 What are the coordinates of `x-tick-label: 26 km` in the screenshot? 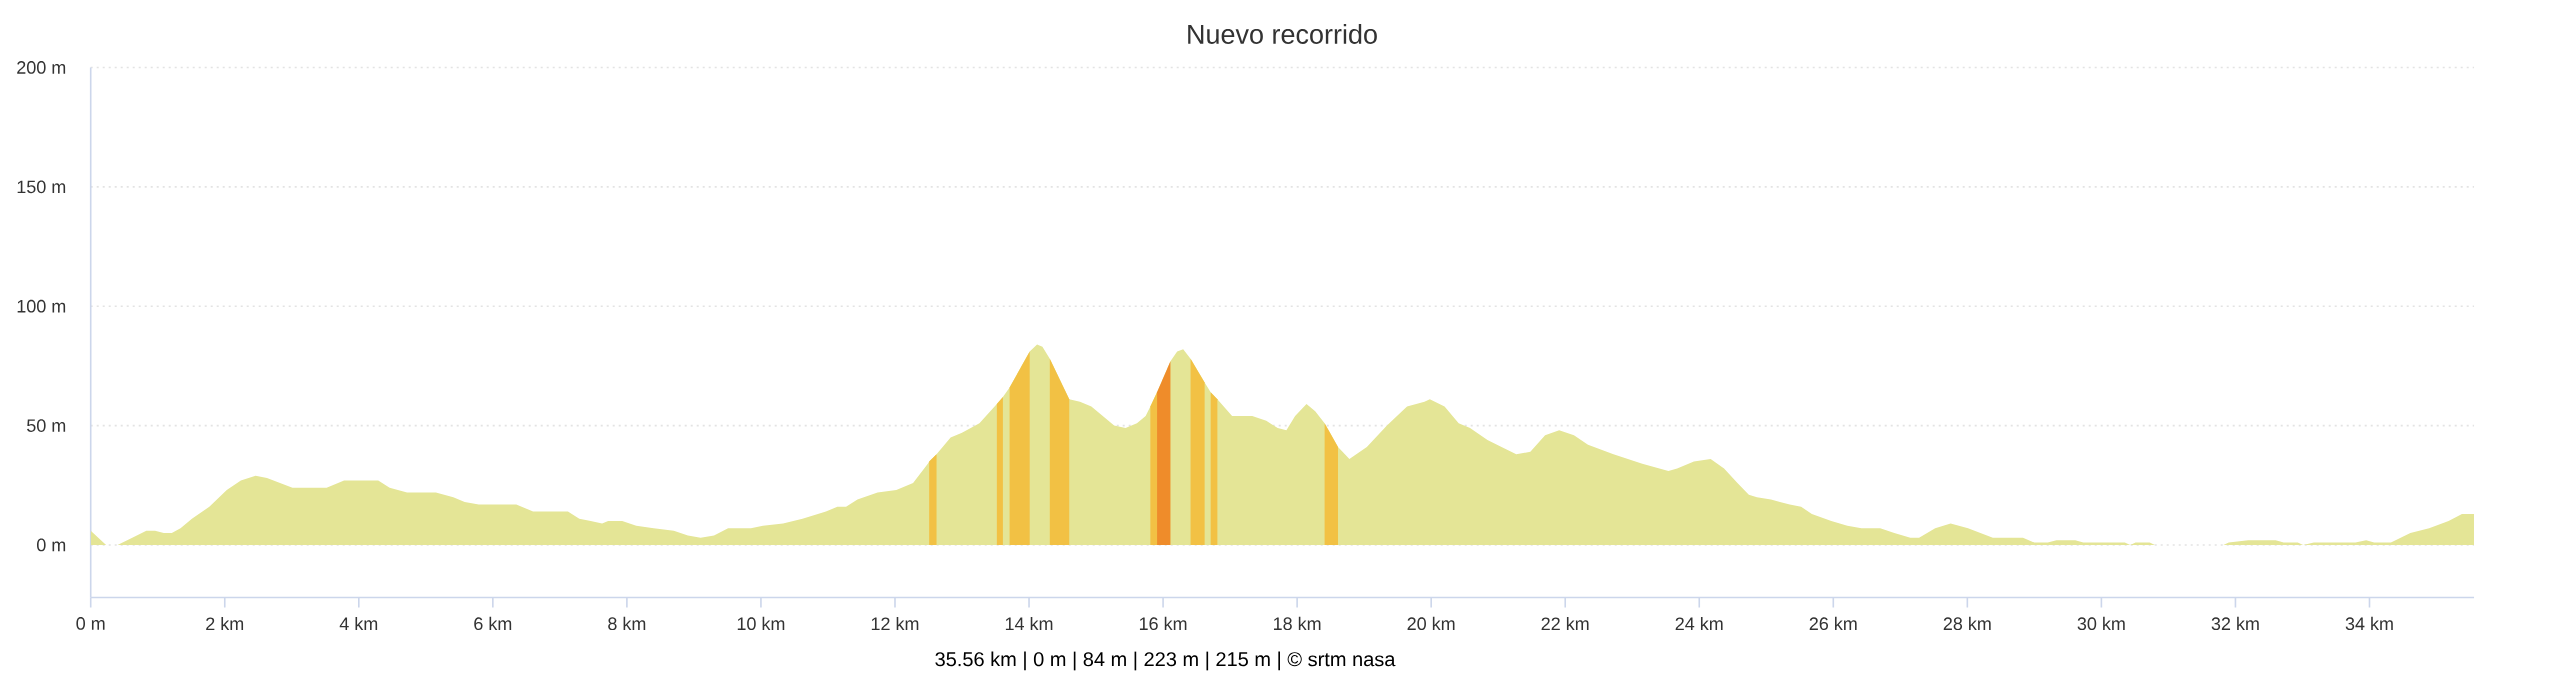 It's located at (1833, 623).